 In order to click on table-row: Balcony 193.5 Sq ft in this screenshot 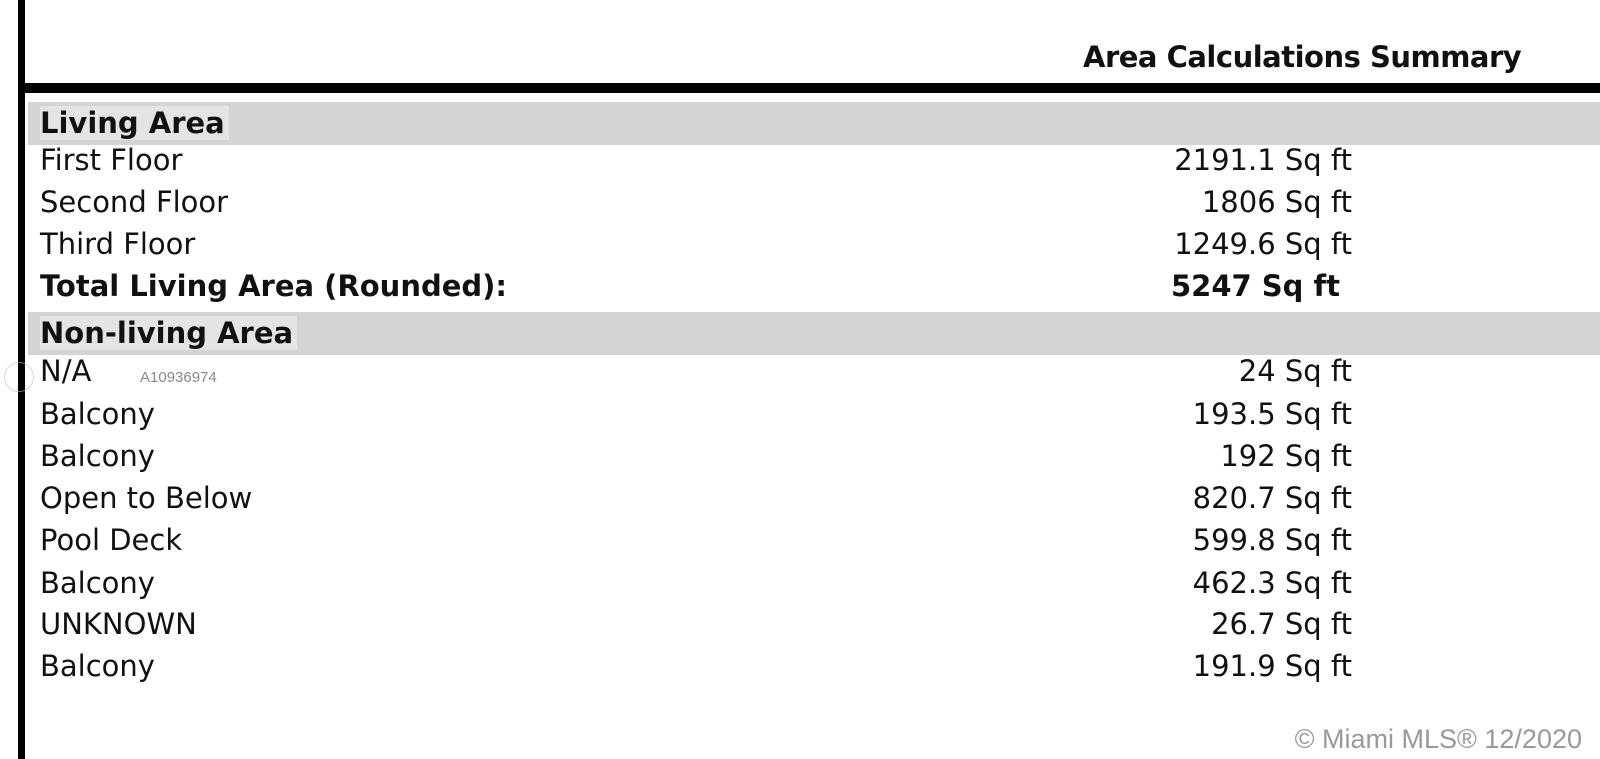, I will do `click(740, 417)`.